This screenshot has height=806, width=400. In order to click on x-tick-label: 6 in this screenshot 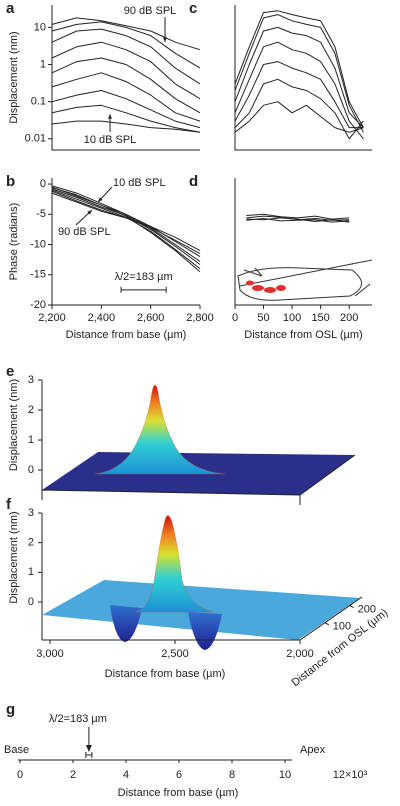, I will do `click(179, 775)`.